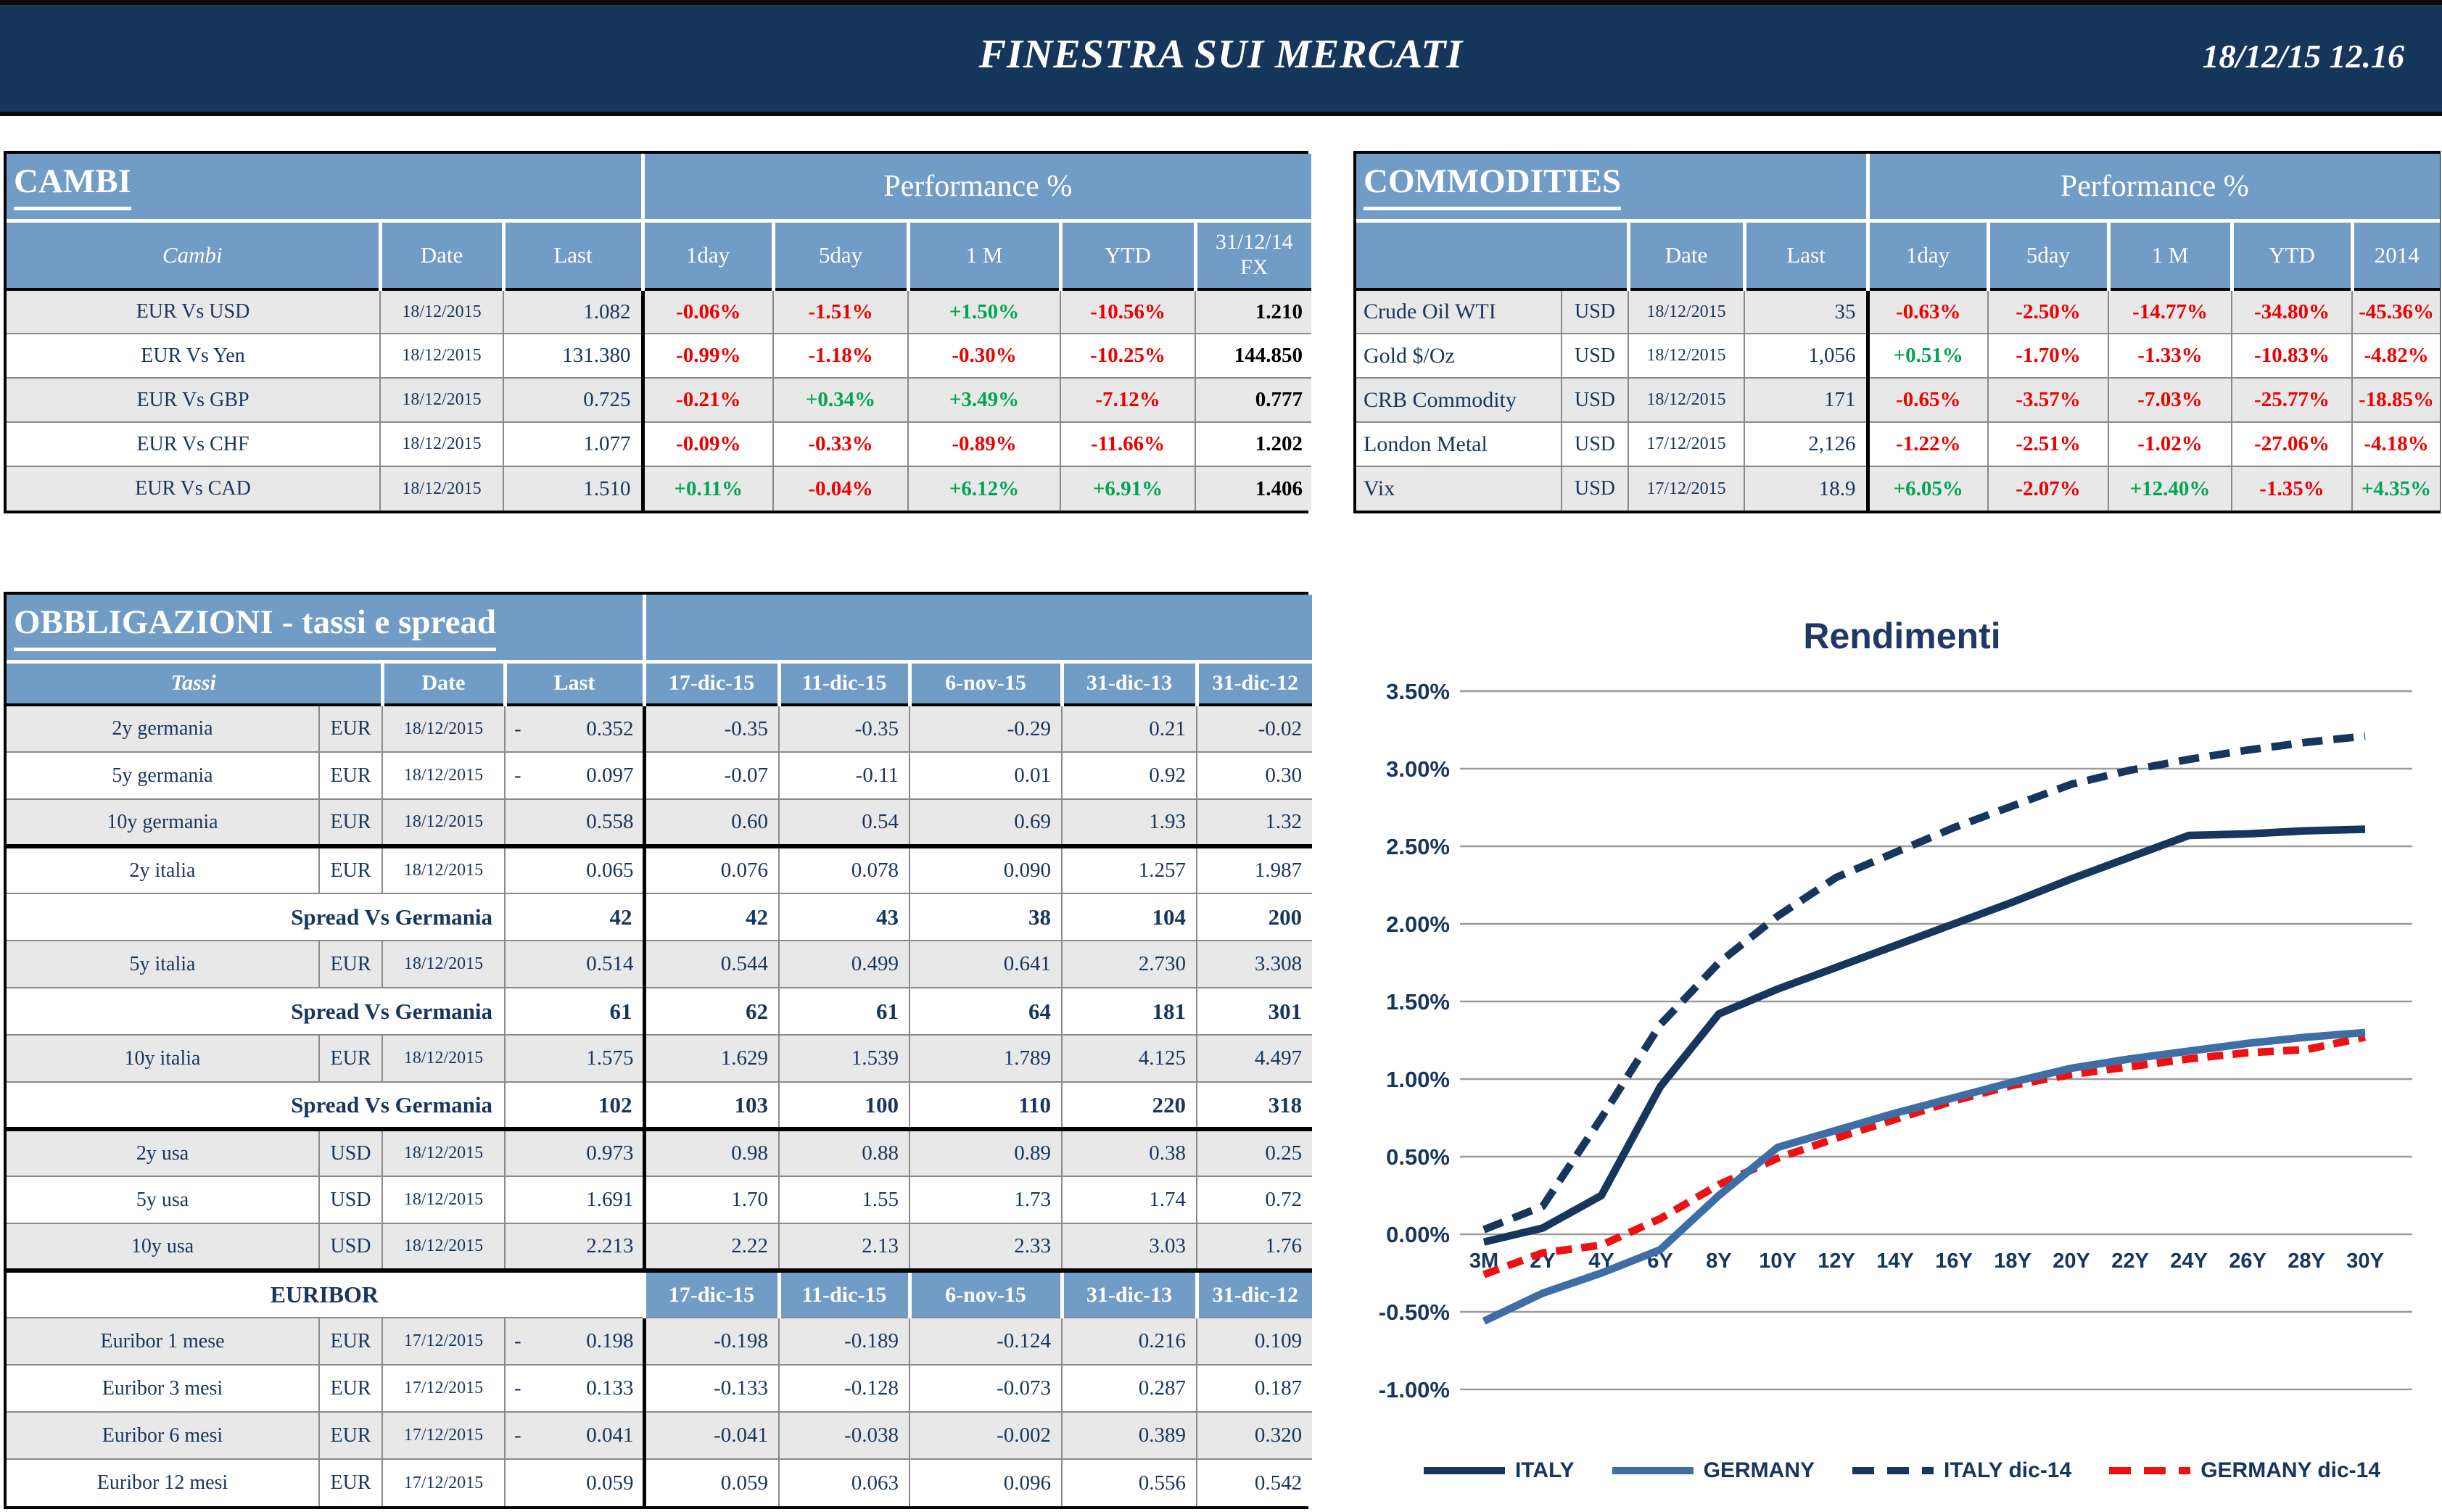 The width and height of the screenshot is (2442, 1512). Describe the element at coordinates (1128, 443) in the screenshot. I see `perf-ytd: -11.66%` at that location.